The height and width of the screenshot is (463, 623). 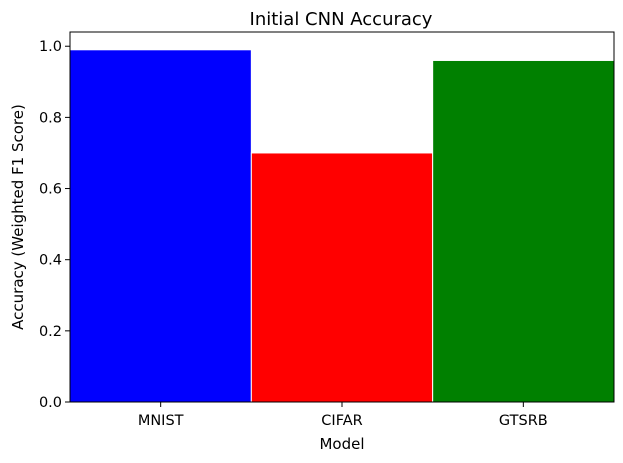 I want to click on x-axis-ticks: MNIST CIFAR GTSRB, so click(x=343, y=415).